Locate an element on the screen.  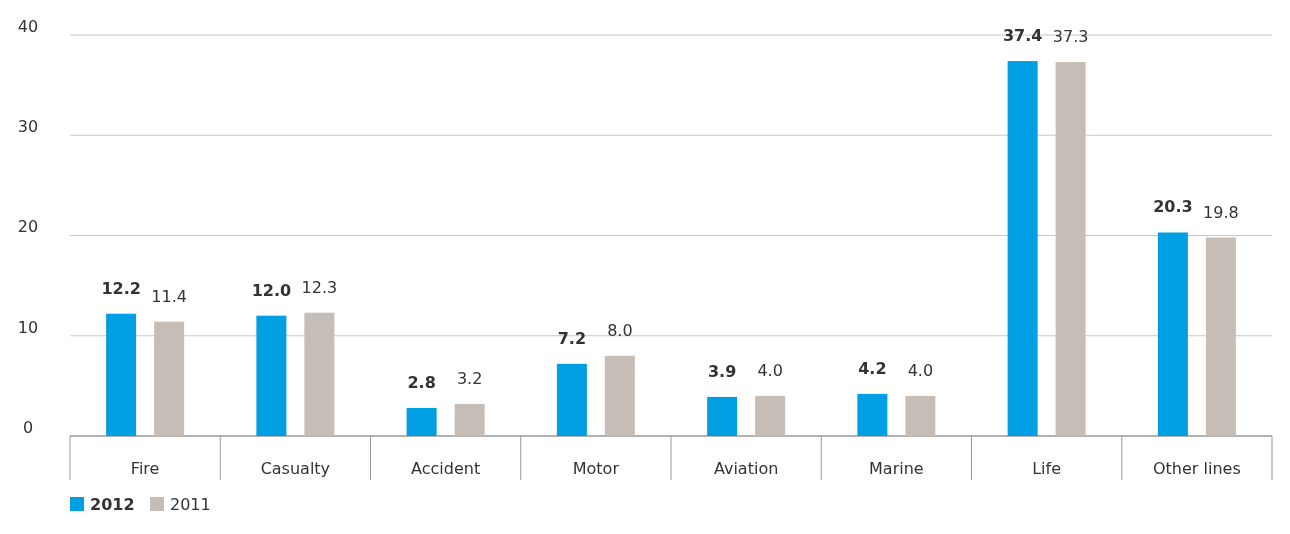
y-tick-label: 30 is located at coordinates (28, 127).